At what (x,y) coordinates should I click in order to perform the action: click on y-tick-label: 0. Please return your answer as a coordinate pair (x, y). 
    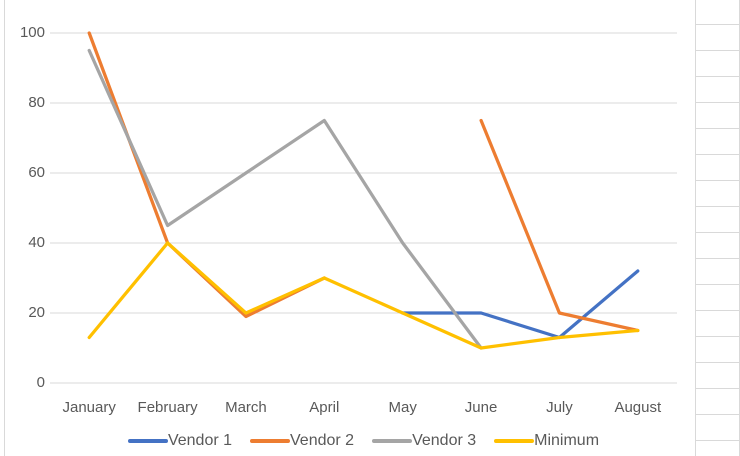
    Looking at the image, I should click on (40, 382).